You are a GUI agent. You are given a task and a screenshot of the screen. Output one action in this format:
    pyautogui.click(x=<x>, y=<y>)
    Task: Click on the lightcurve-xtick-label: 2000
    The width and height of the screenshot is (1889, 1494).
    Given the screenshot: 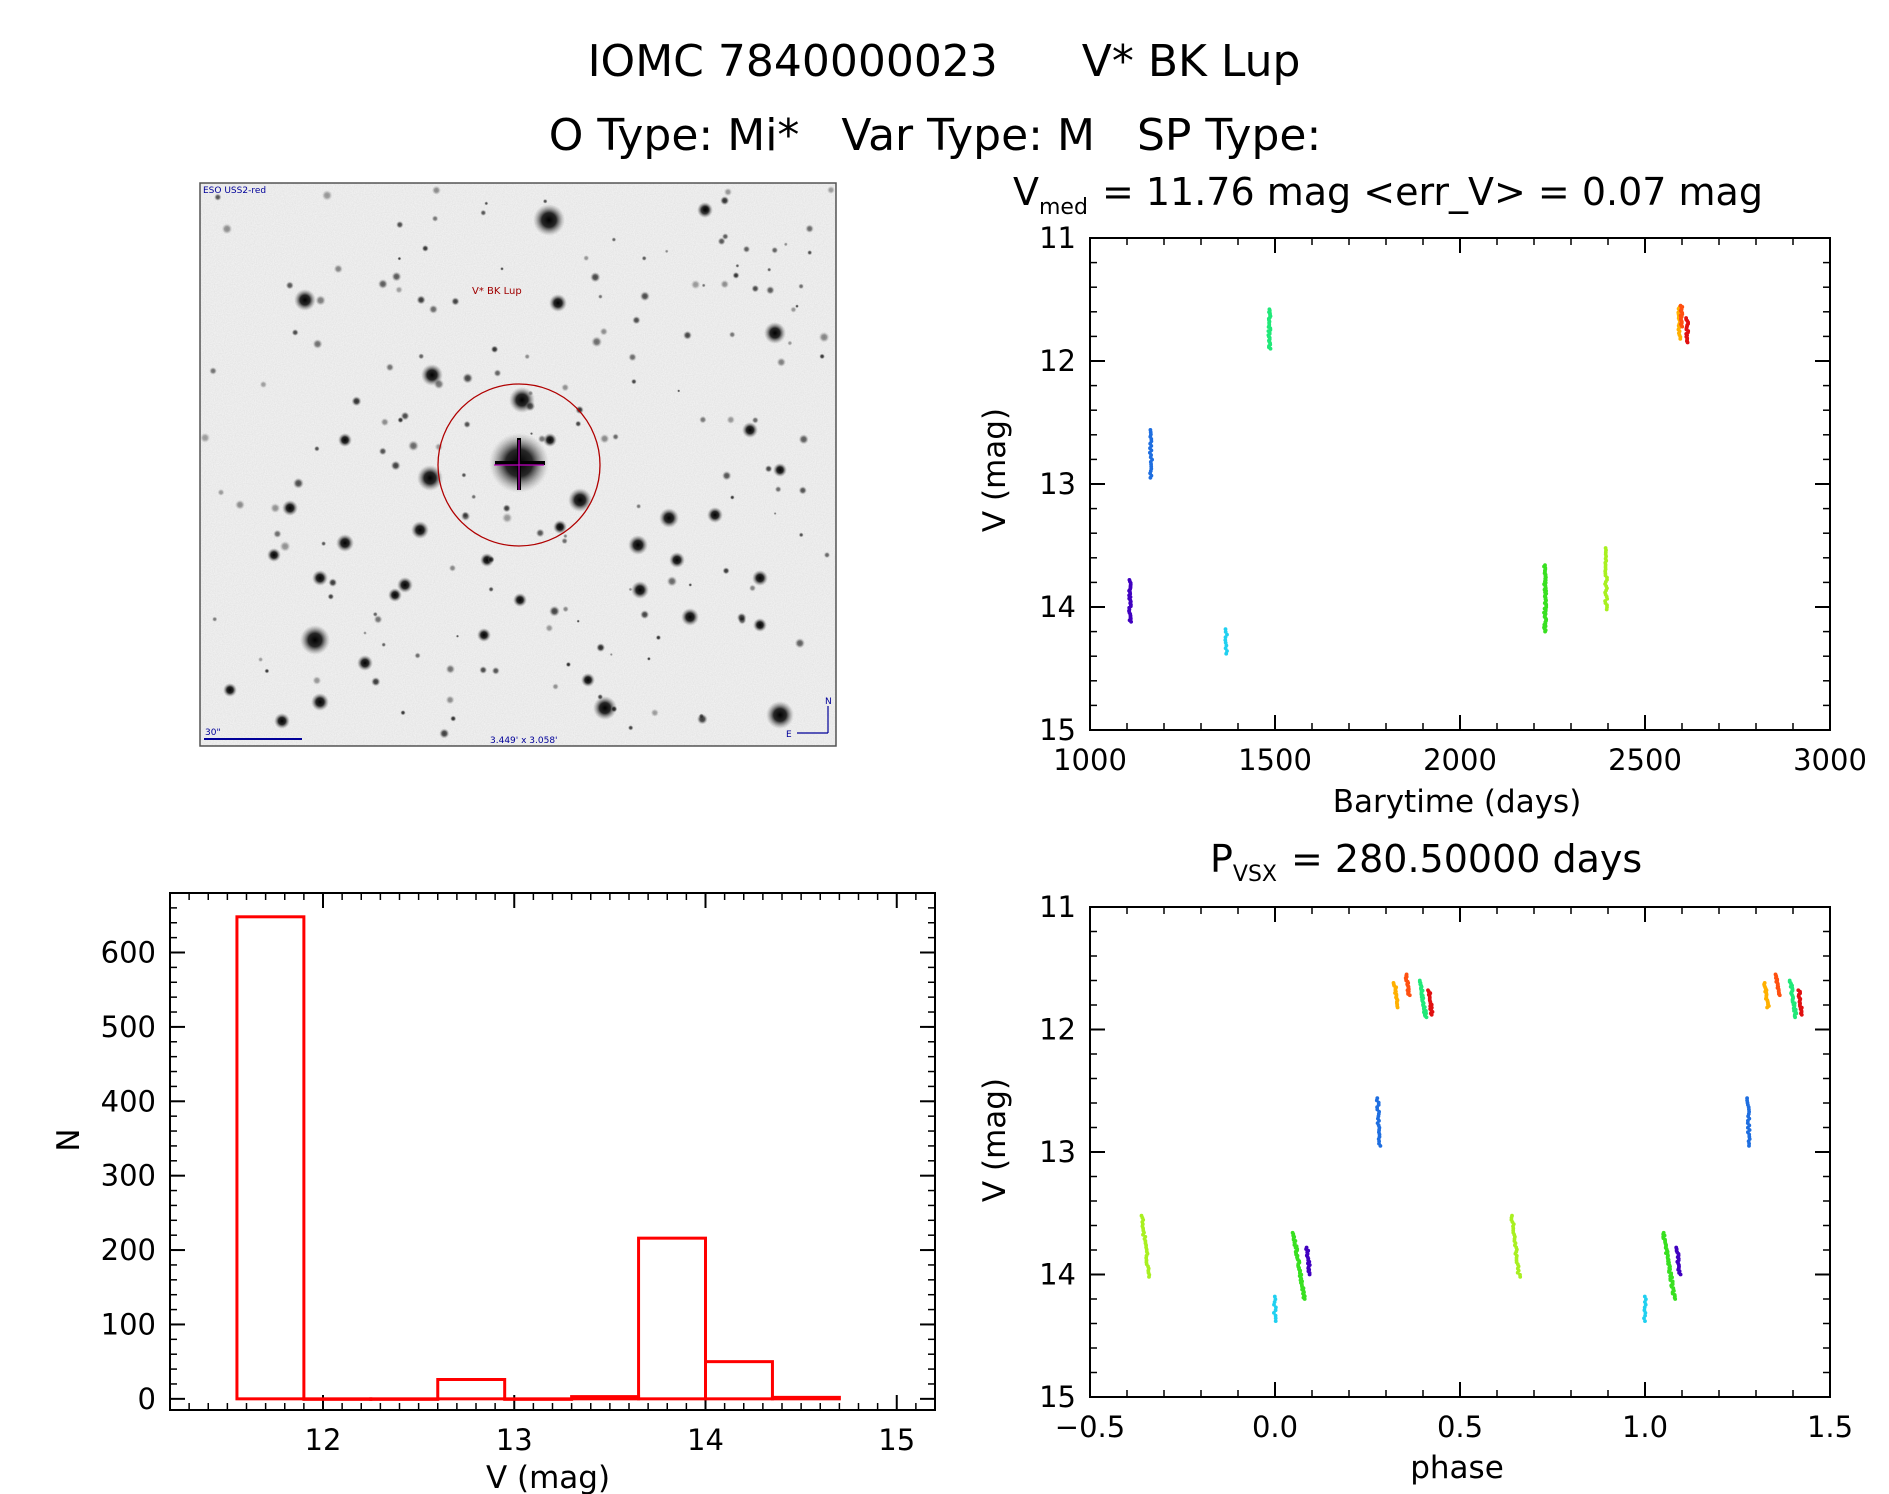 What is the action you would take?
    pyautogui.click(x=1460, y=760)
    